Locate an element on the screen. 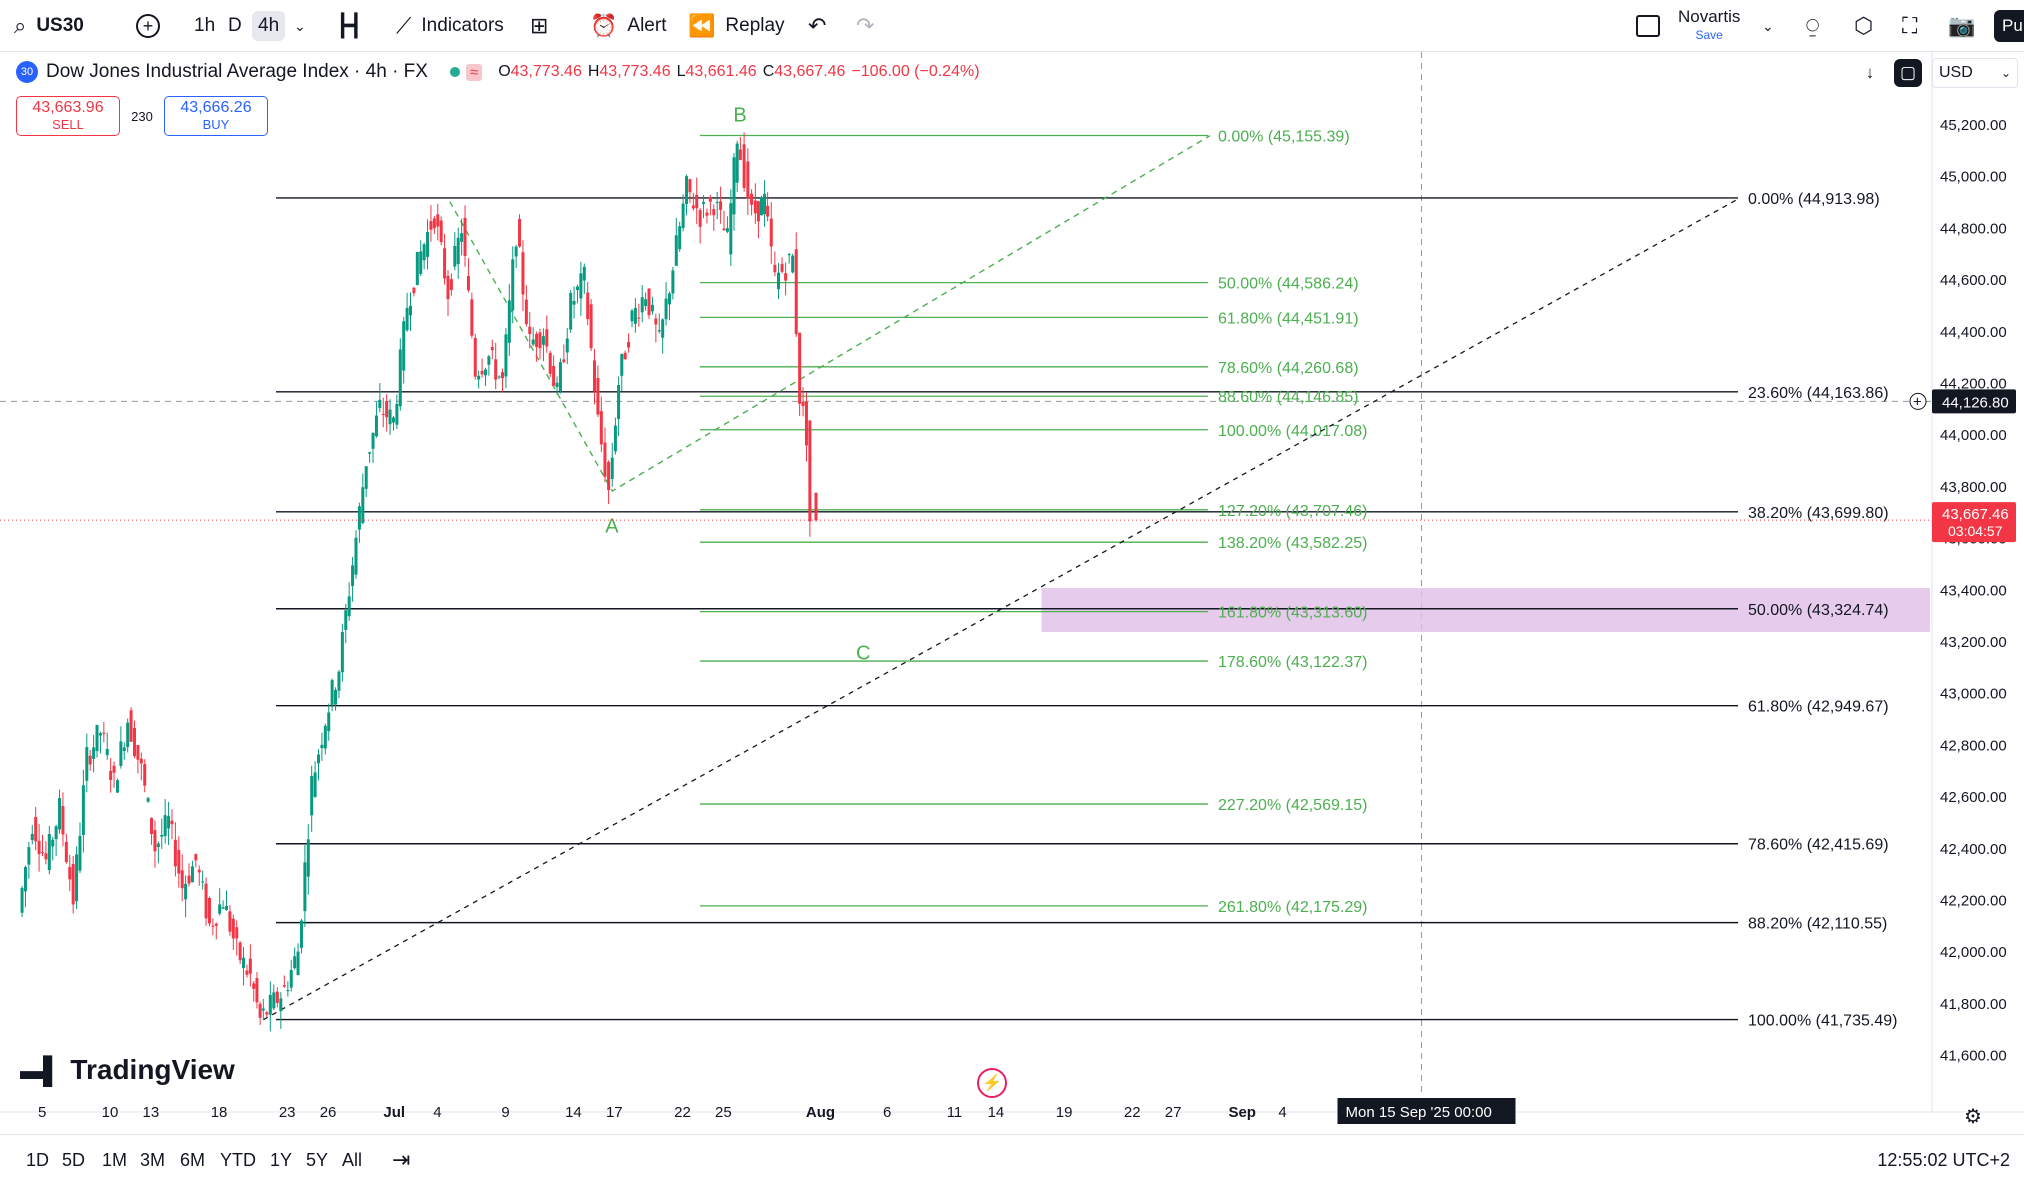  range-ytd: YTD is located at coordinates (238, 1159).